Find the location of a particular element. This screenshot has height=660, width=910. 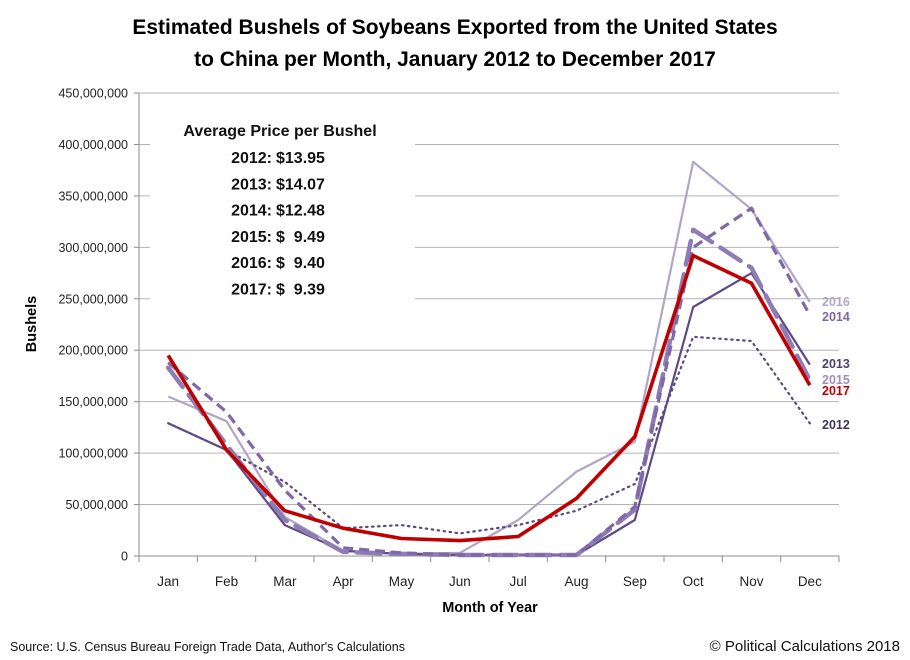

annotation-background is located at coordinates (282, 207).